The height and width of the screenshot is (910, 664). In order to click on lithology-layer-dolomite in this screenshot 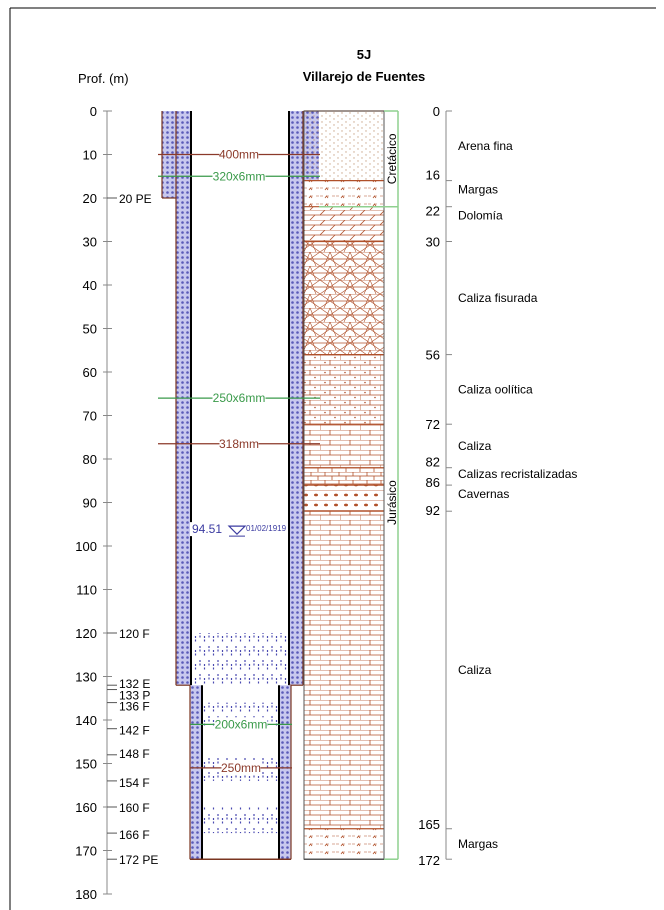, I will do `click(344, 224)`.